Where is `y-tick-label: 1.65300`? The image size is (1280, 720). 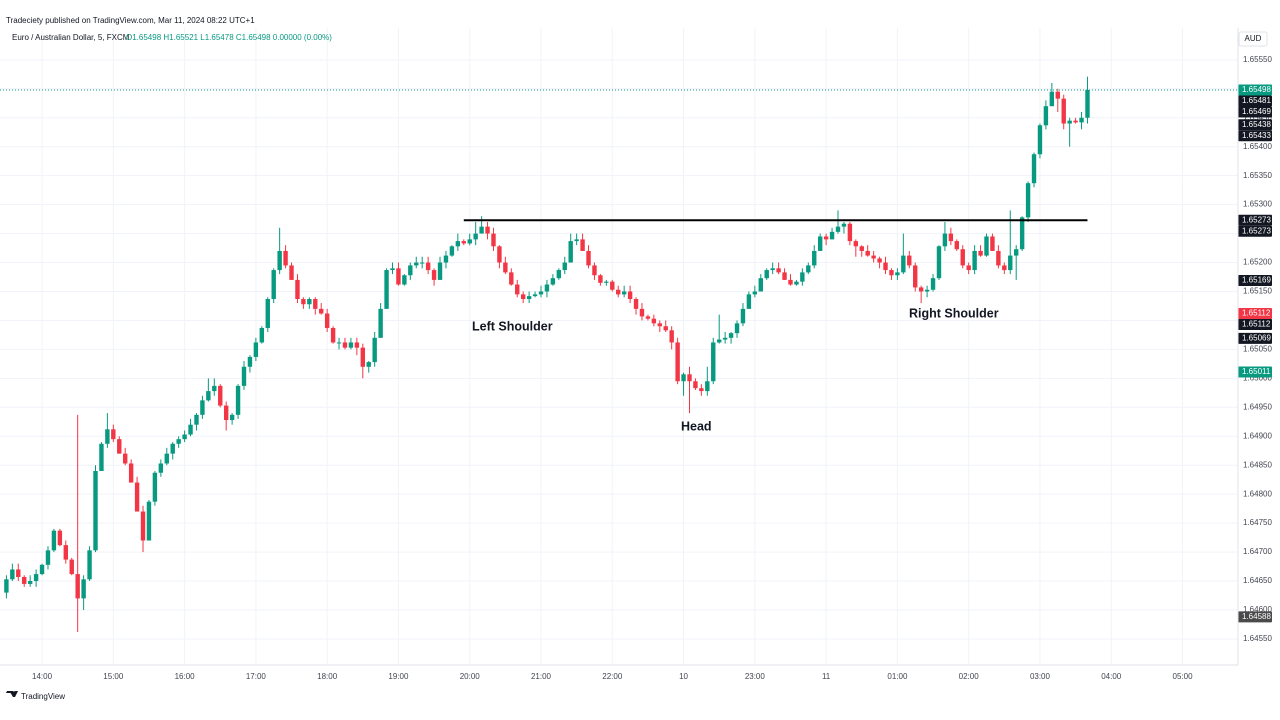
y-tick-label: 1.65300 is located at coordinates (1257, 204).